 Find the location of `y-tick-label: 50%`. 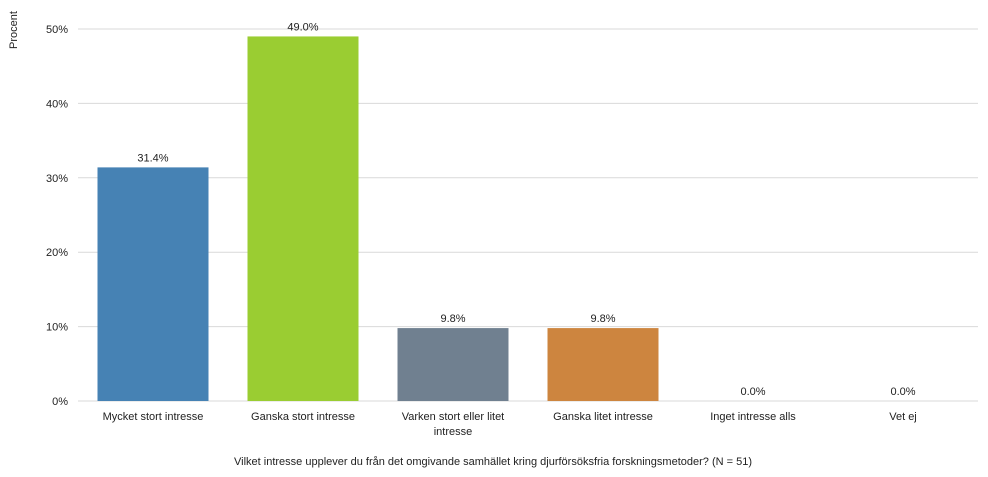

y-tick-label: 50% is located at coordinates (57, 30).